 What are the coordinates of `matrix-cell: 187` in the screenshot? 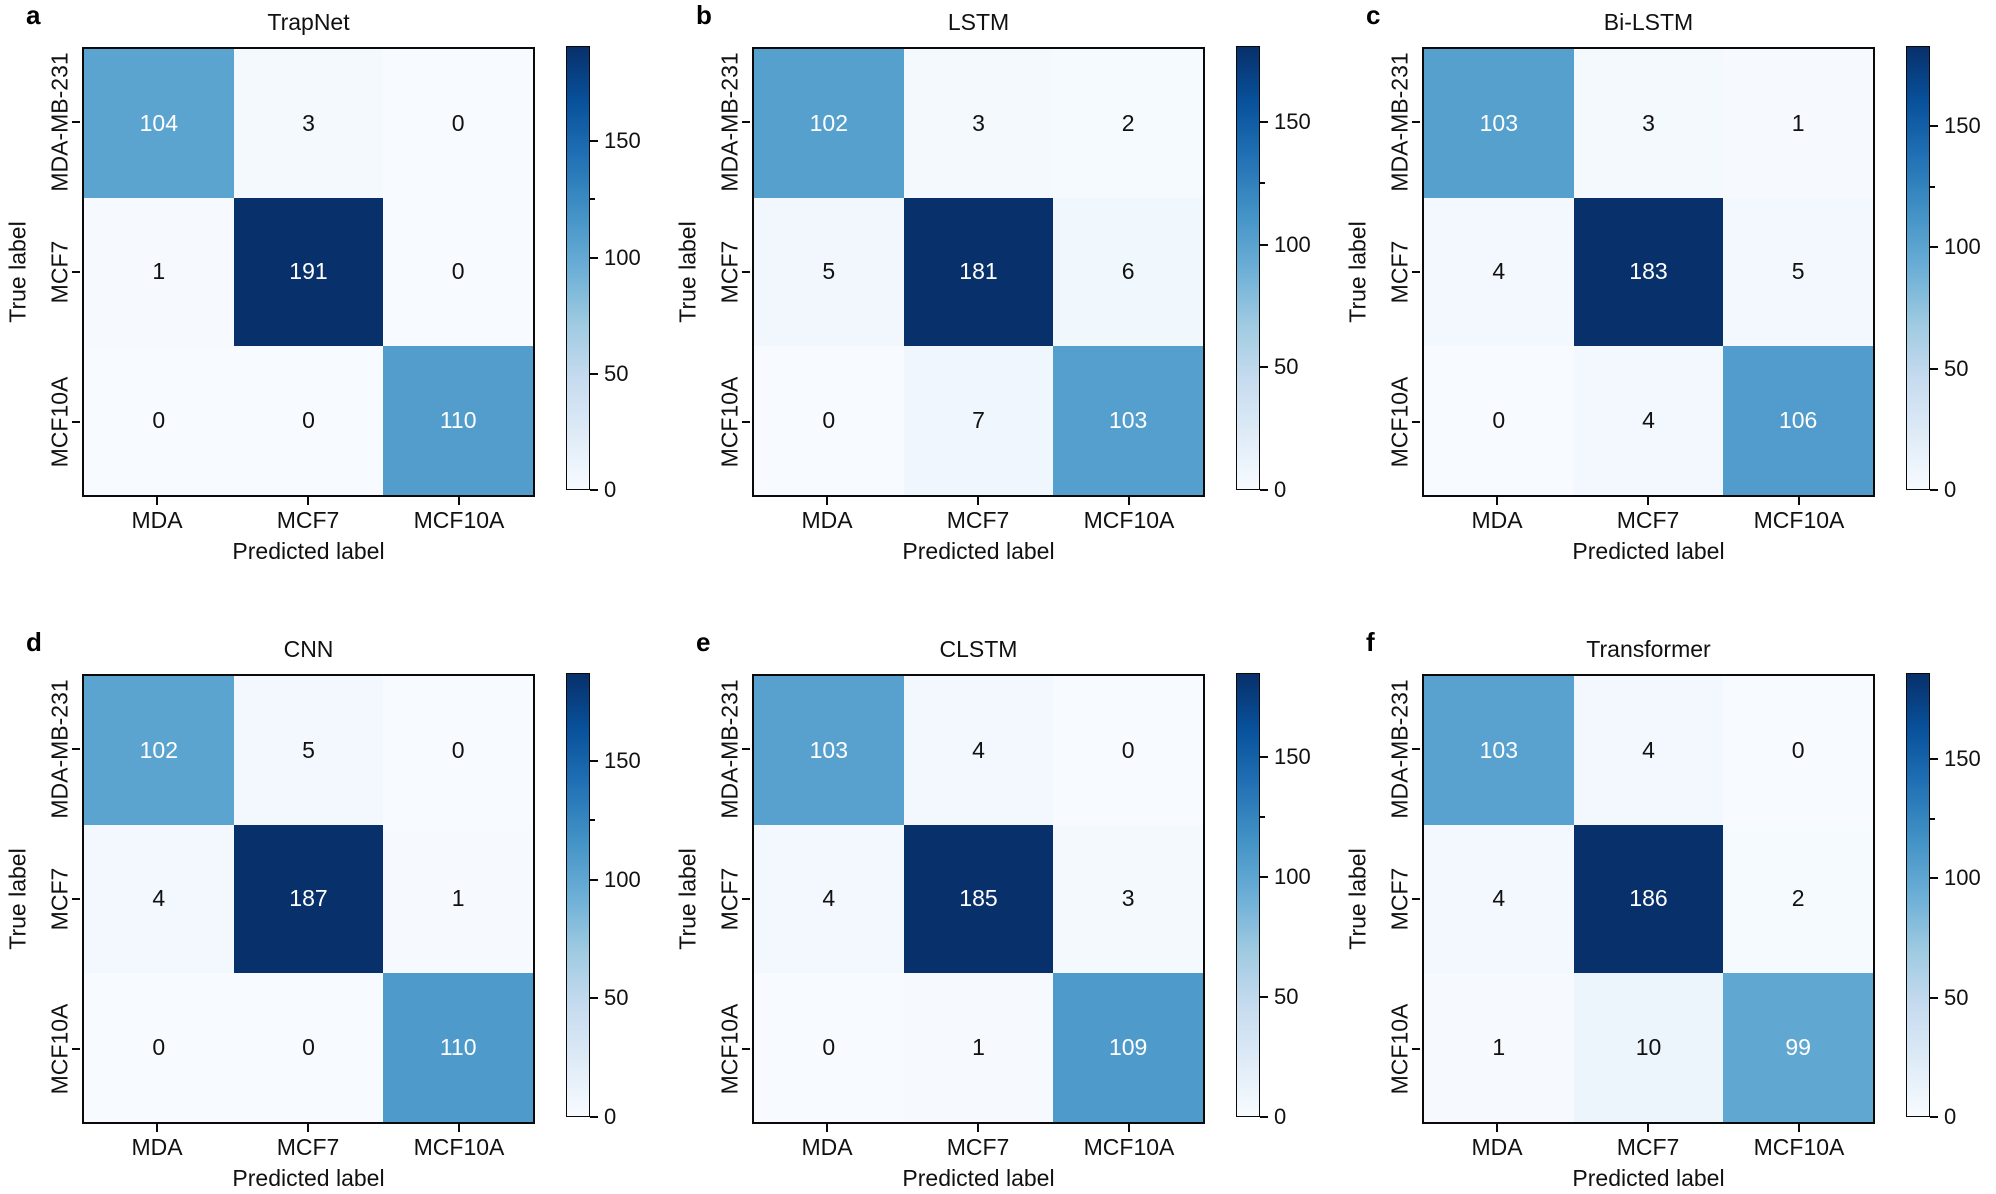 It's located at (308, 899).